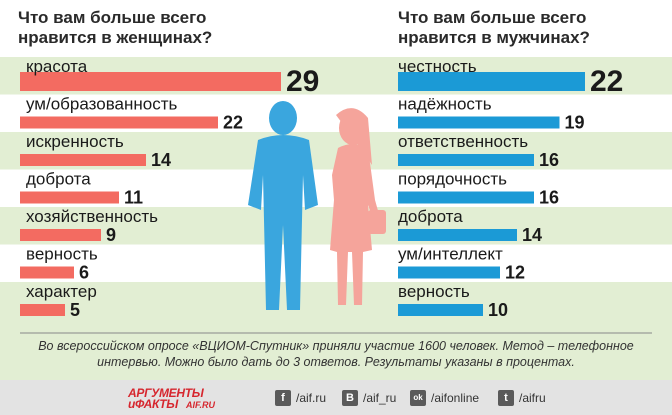  Describe the element at coordinates (452, 179) in the screenshot. I see `men-category-label-3: порядочность` at that location.